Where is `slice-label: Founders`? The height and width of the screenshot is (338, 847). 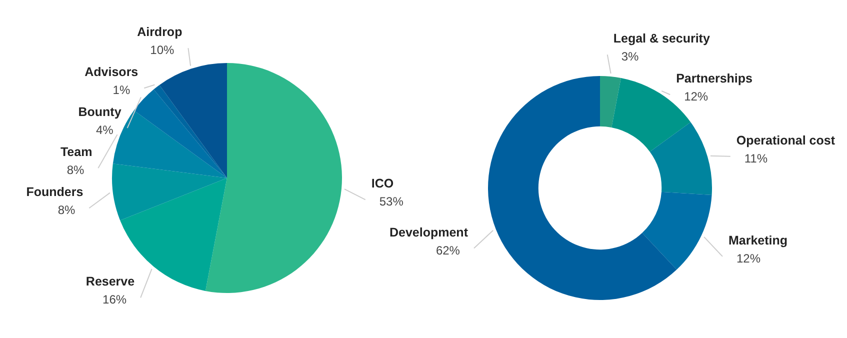
slice-label: Founders is located at coordinates (55, 192).